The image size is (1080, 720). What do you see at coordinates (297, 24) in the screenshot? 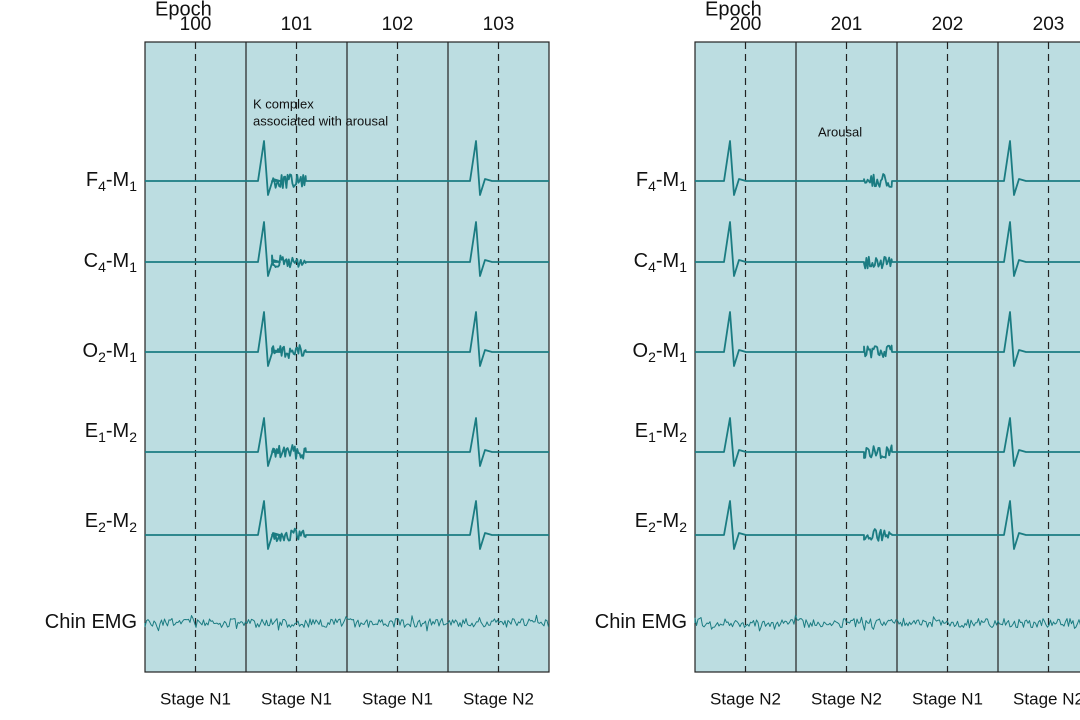
I see `epoch-number: 101` at bounding box center [297, 24].